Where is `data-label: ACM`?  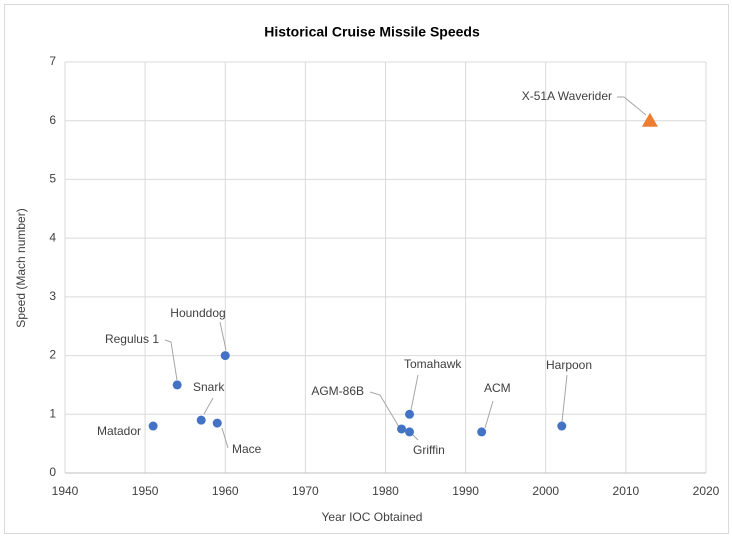
data-label: ACM is located at coordinates (497, 388).